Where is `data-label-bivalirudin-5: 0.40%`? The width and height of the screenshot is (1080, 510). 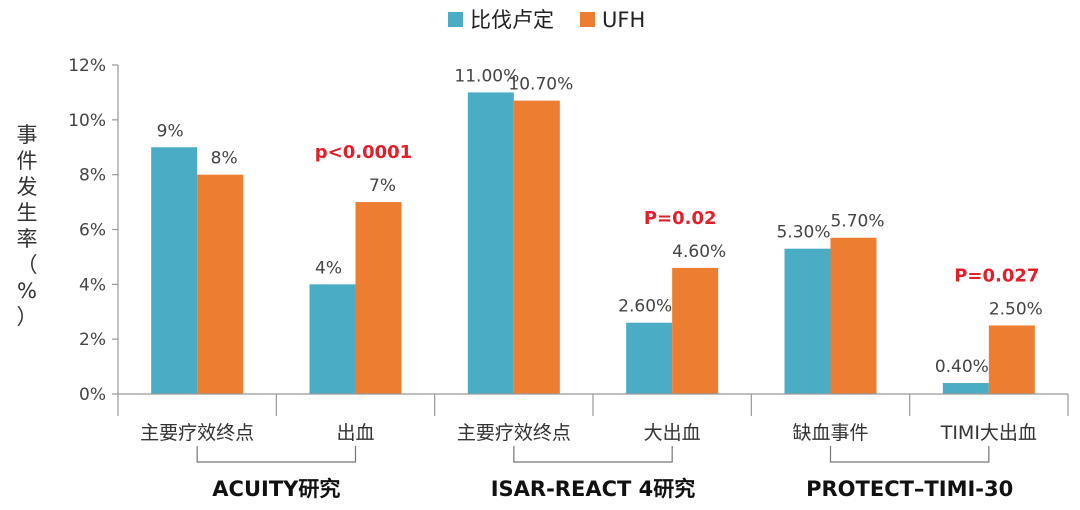 data-label-bivalirudin-5: 0.40% is located at coordinates (962, 367).